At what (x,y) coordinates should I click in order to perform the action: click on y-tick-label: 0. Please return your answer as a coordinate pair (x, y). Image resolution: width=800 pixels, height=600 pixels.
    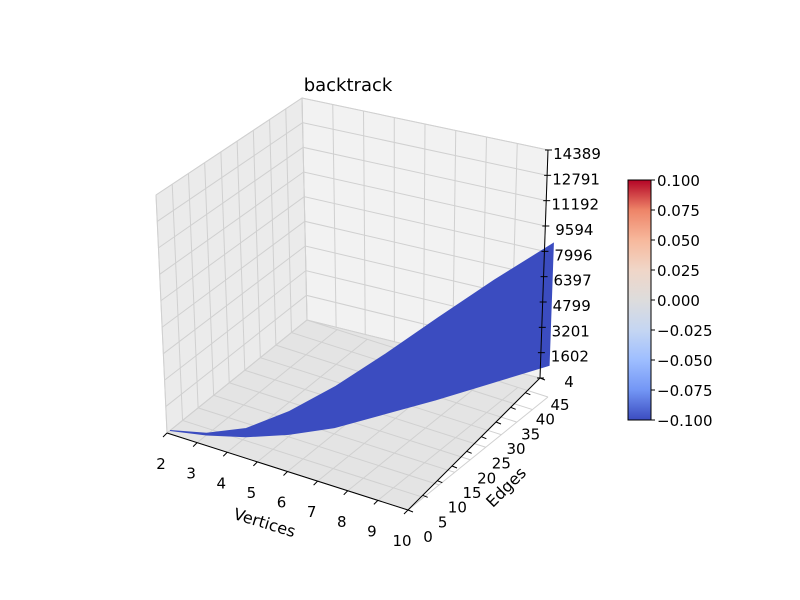
    Looking at the image, I should click on (428, 537).